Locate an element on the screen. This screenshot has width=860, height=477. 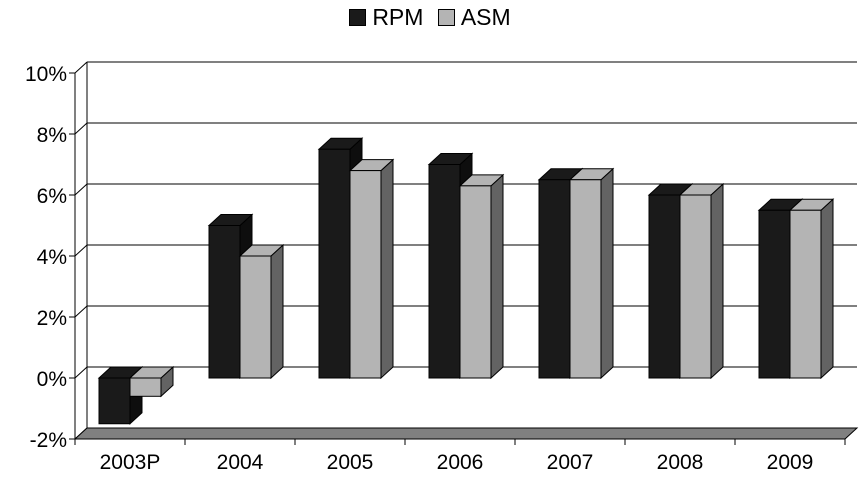
legend-item-rpm: RPM is located at coordinates (386, 17).